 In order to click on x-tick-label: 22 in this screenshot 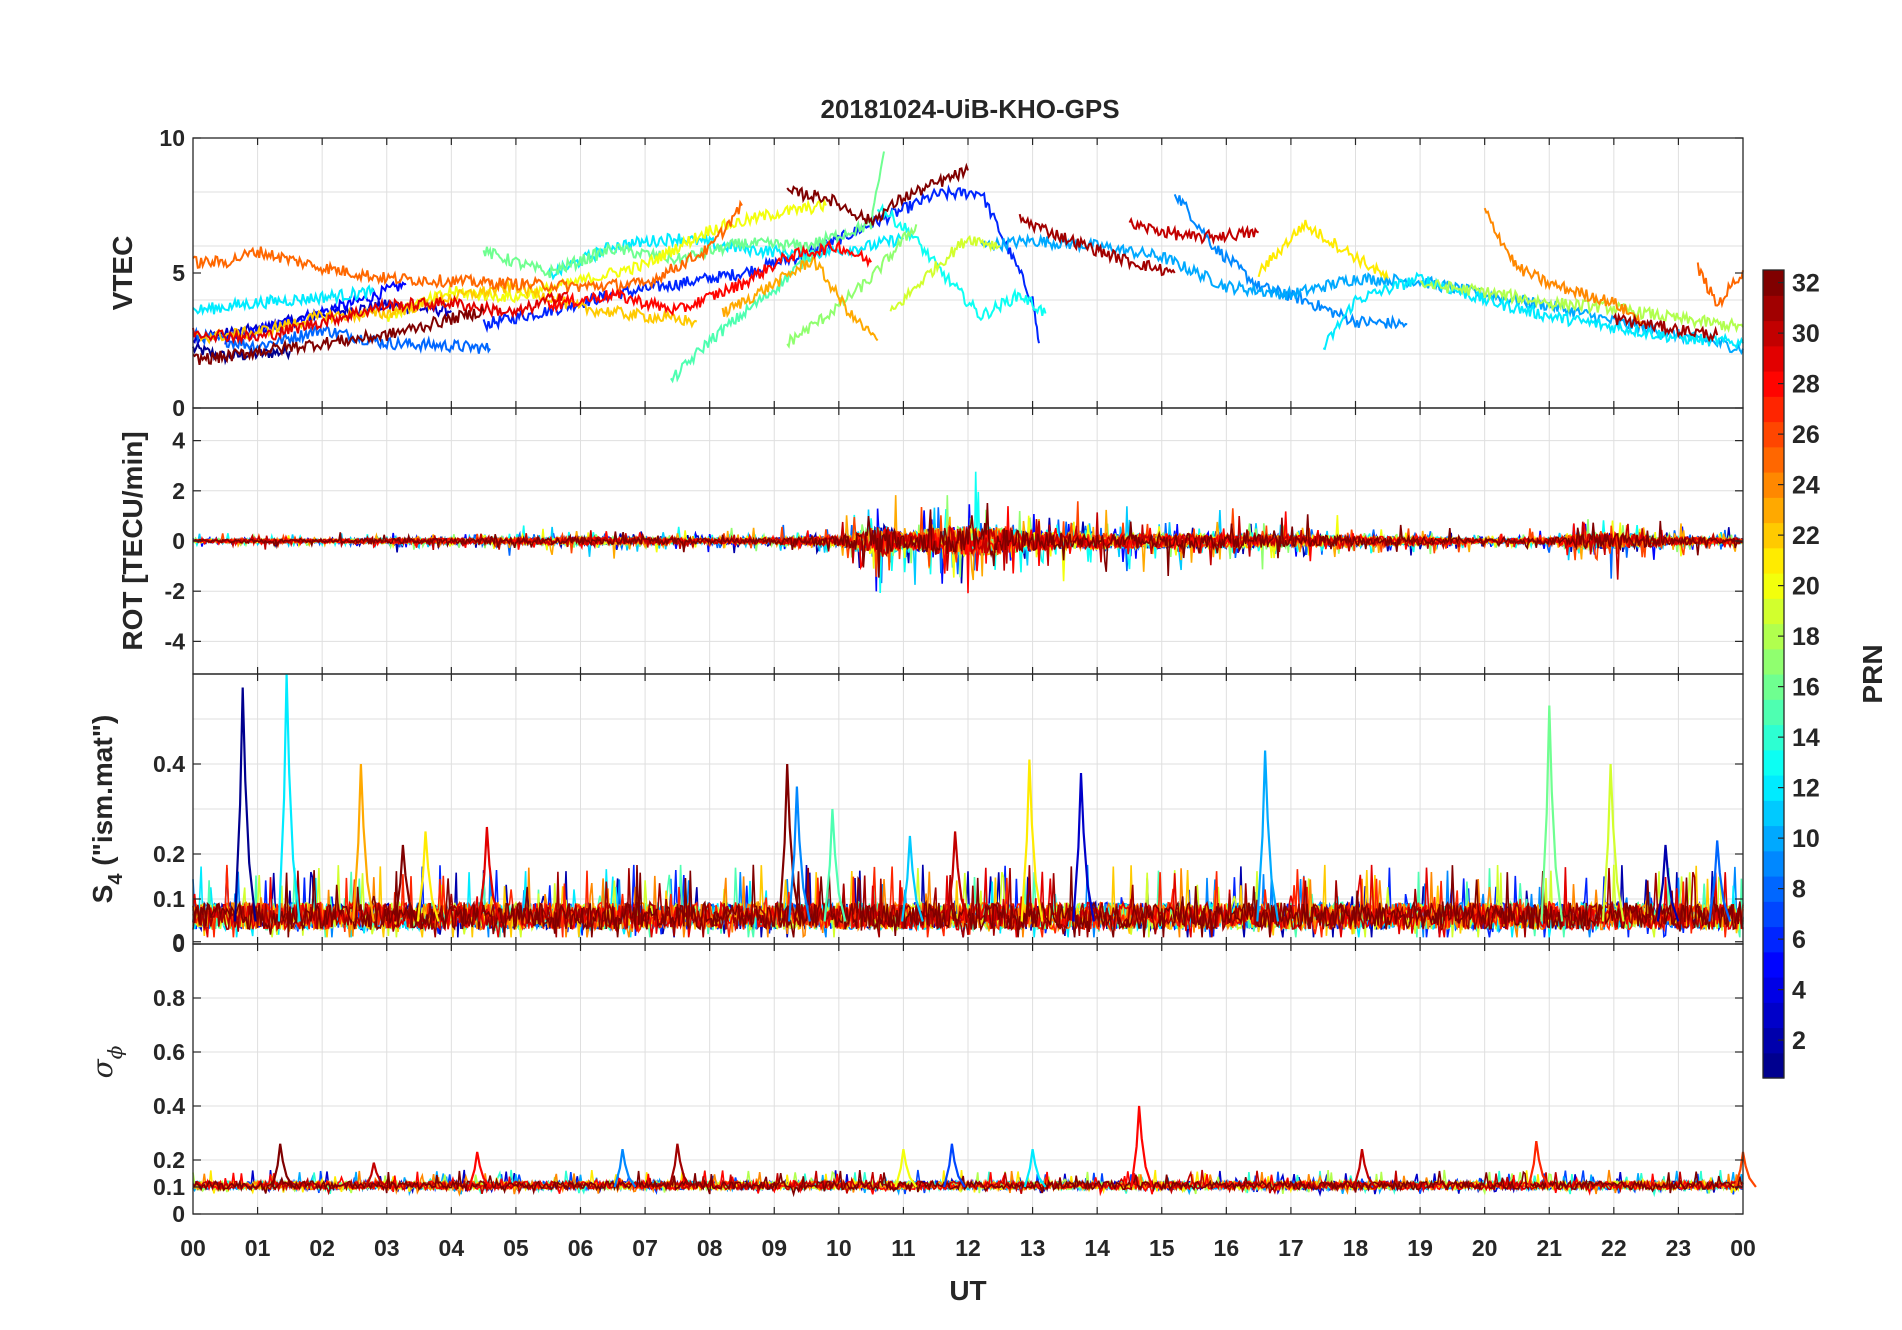, I will do `click(1614, 1248)`.